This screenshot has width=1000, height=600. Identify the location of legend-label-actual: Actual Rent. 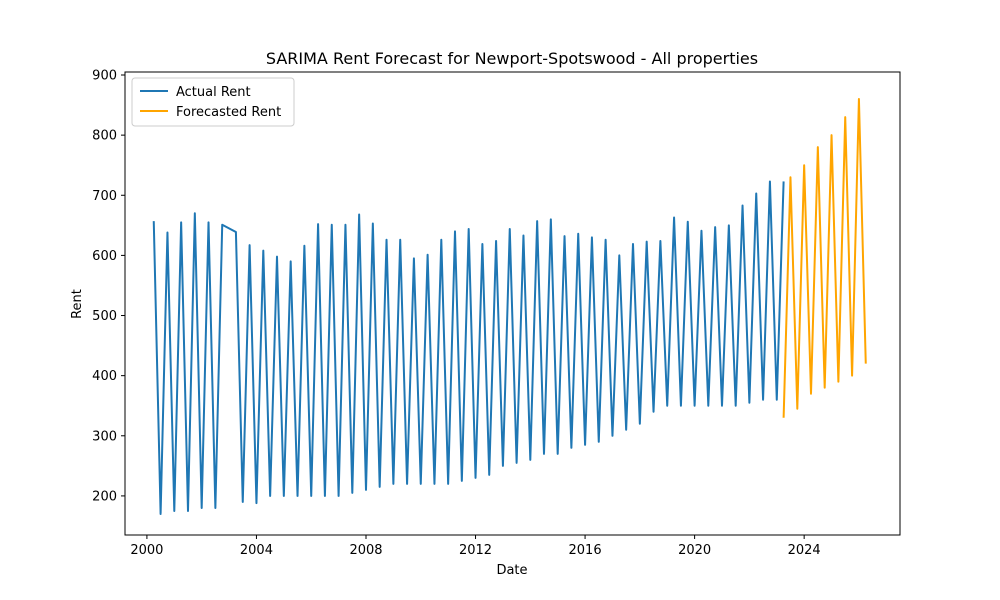
(213, 92).